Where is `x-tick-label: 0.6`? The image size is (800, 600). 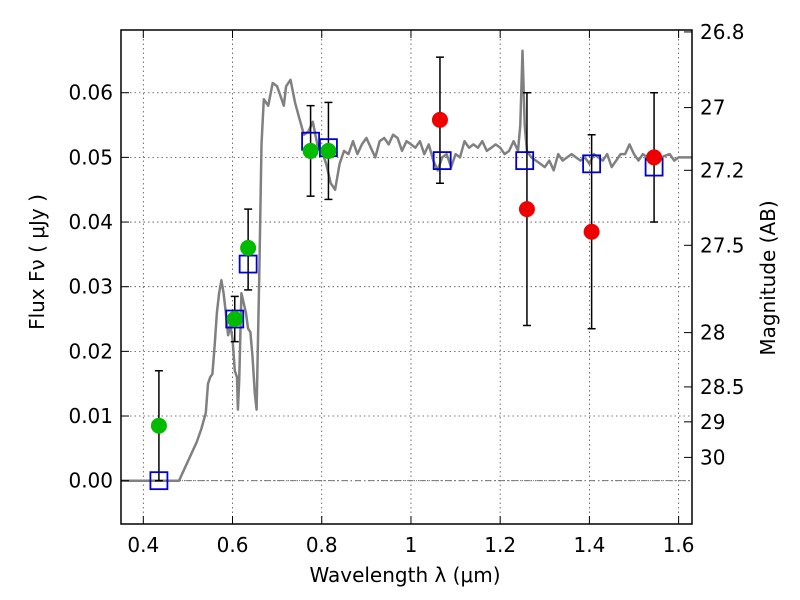 x-tick-label: 0.6 is located at coordinates (233, 545).